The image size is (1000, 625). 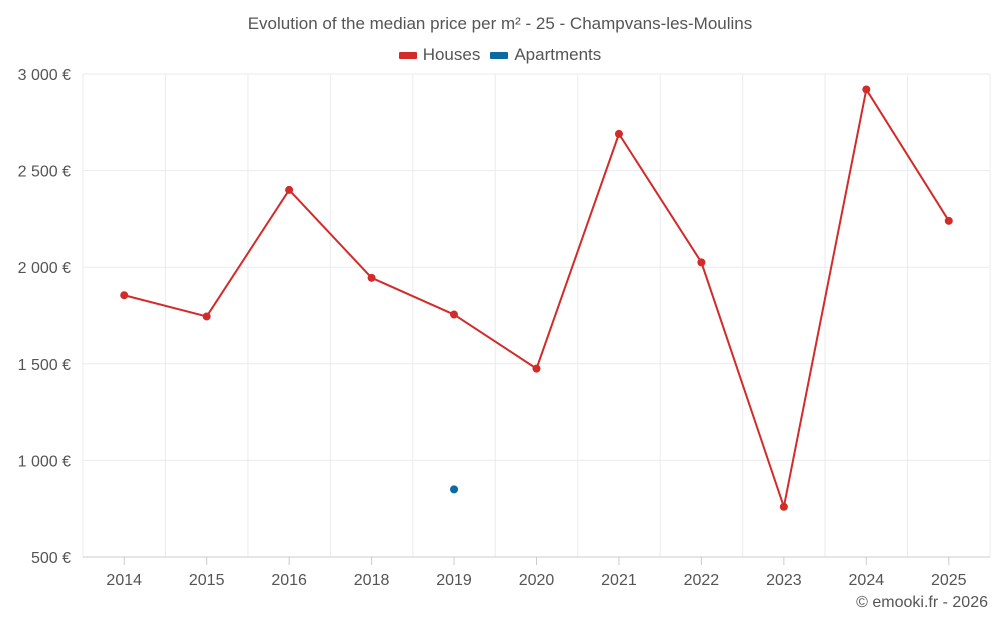 I want to click on x-tick-label: 2016, so click(x=289, y=580).